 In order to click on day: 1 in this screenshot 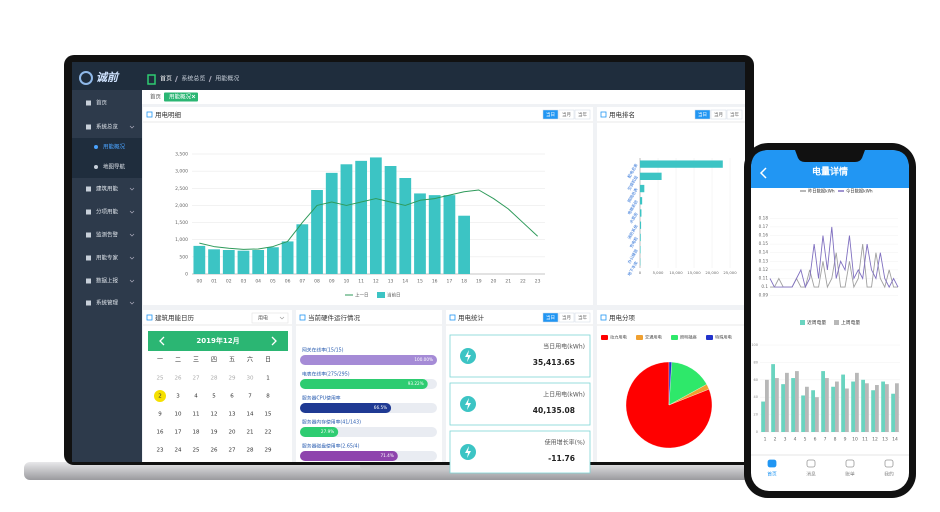, I will do `click(268, 379)`.